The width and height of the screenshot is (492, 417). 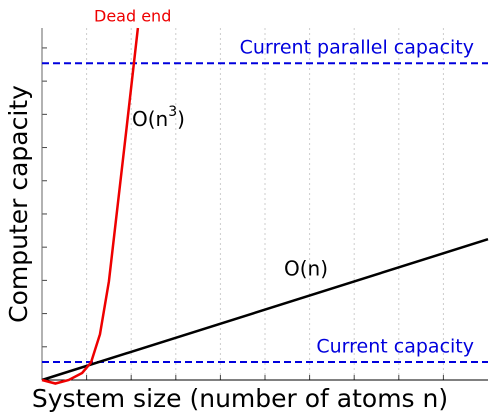 What do you see at coordinates (18, 204) in the screenshot?
I see `y-axis-label: Computer capacity` at bounding box center [18, 204].